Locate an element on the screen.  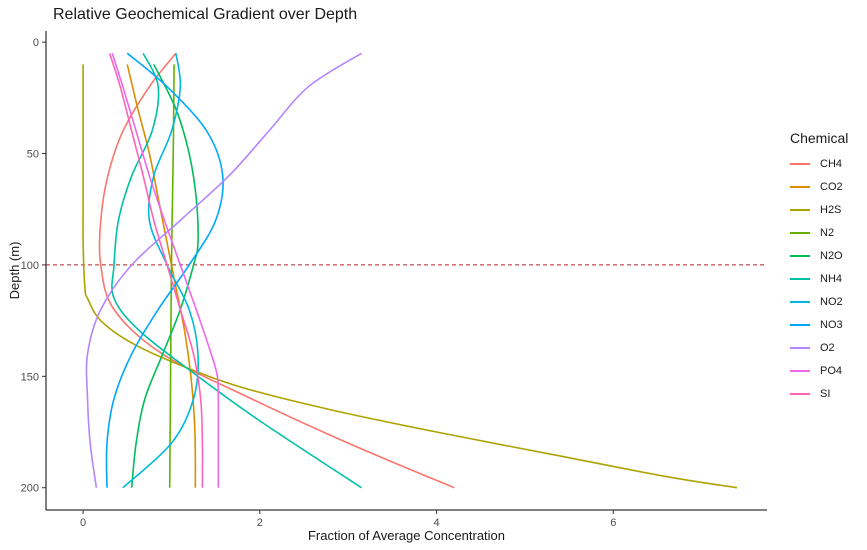
legend-item-n2: N2 is located at coordinates (819, 232).